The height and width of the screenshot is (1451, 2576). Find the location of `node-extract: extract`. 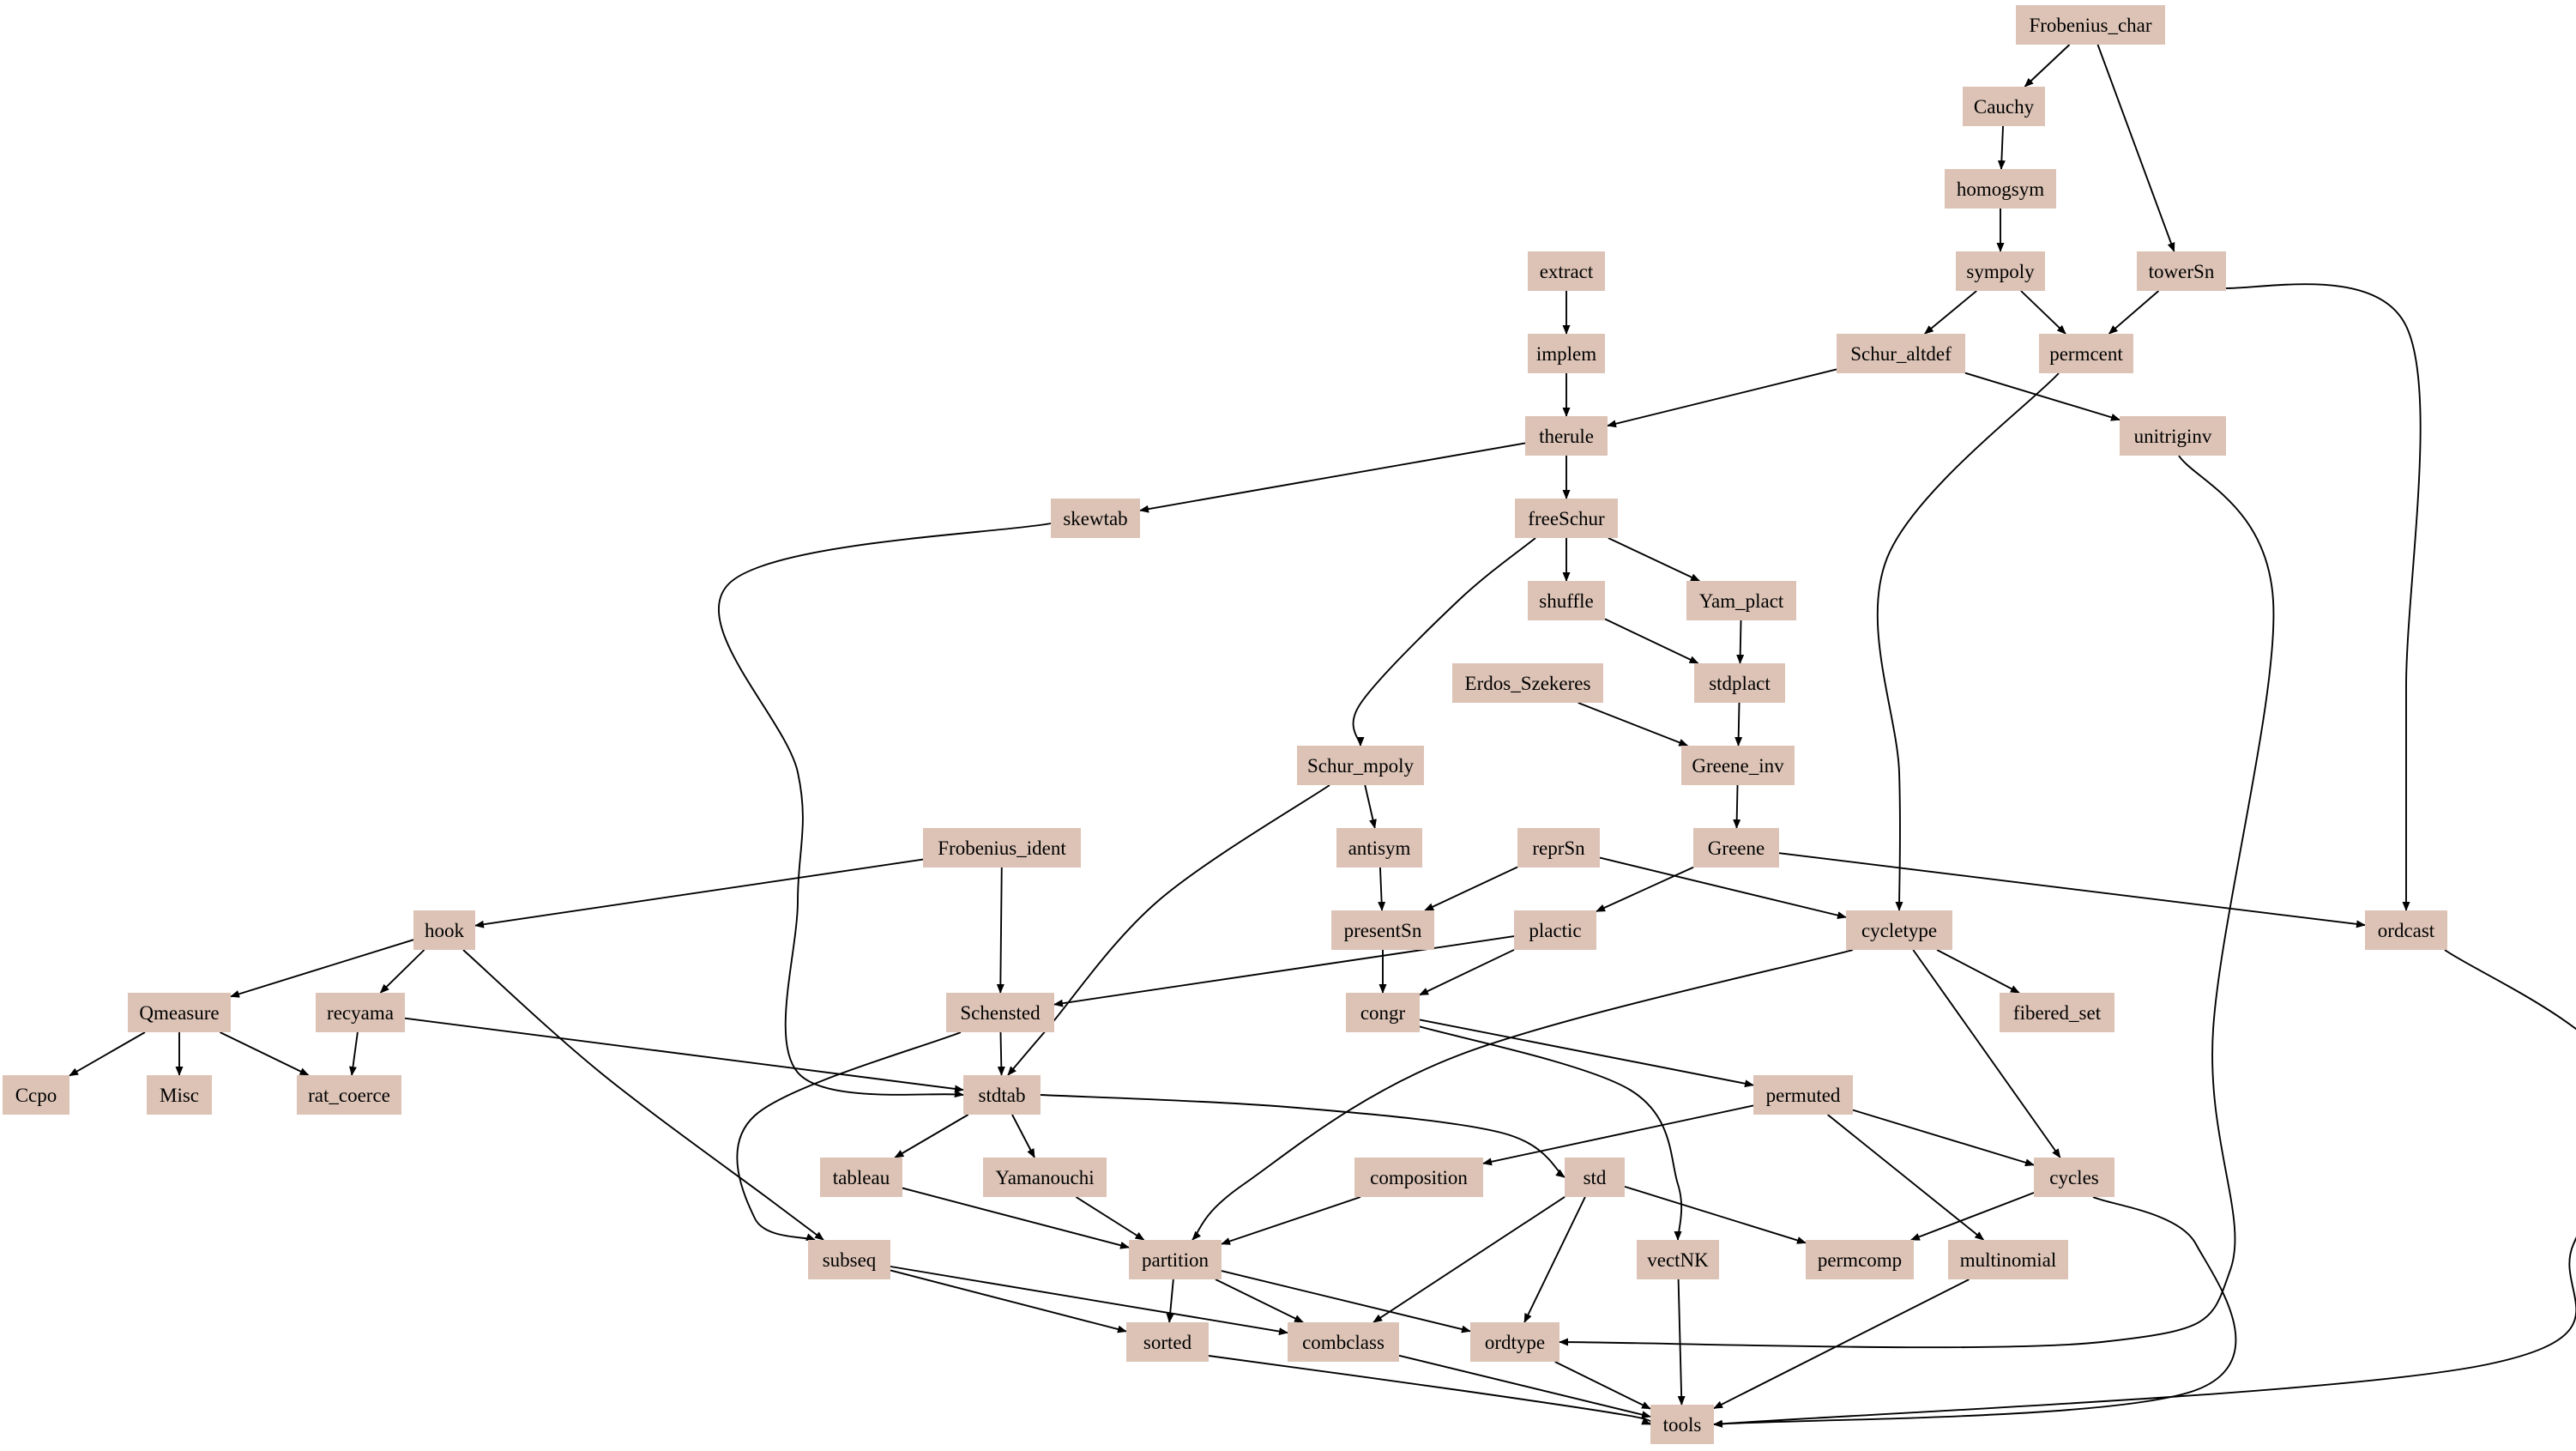

node-extract: extract is located at coordinates (1566, 271).